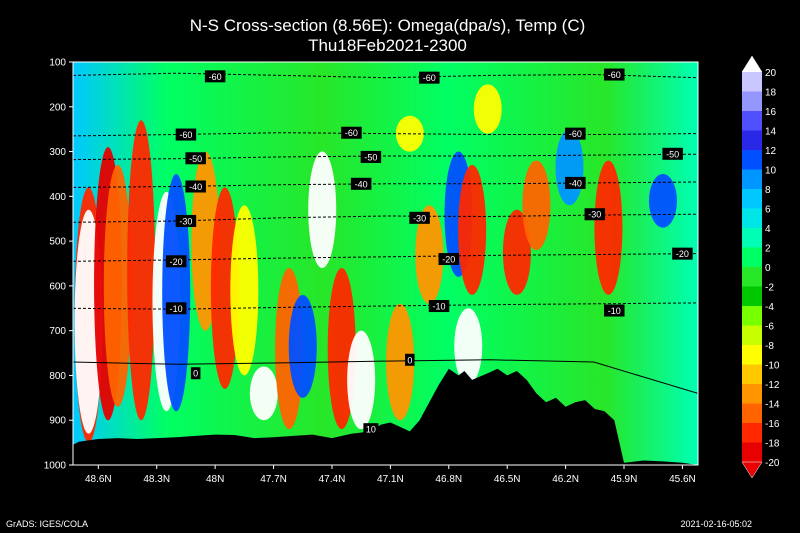  I want to click on x-tick-label: 47.7N, so click(273, 479).